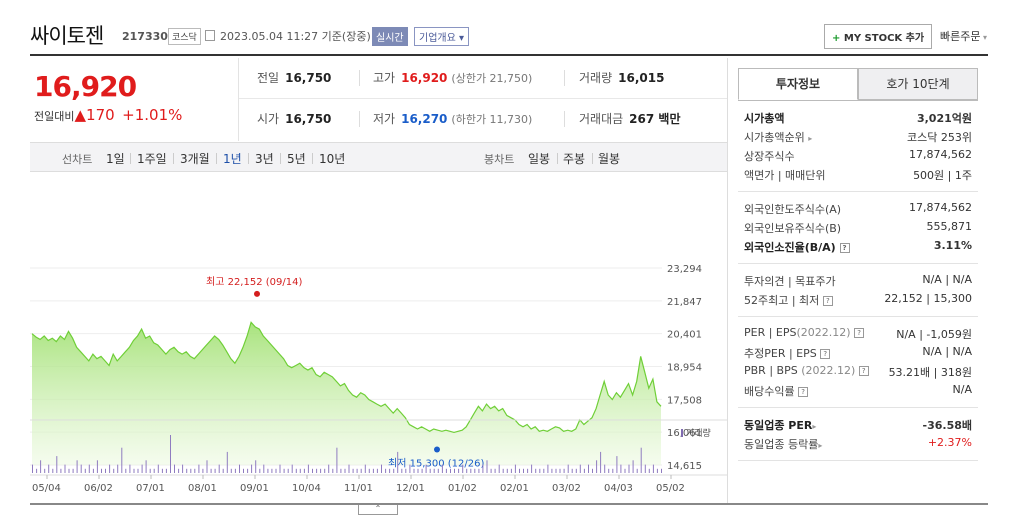 This screenshot has height=519, width=1011. What do you see at coordinates (574, 159) in the screenshot?
I see `candle-weekly: 주봉` at bounding box center [574, 159].